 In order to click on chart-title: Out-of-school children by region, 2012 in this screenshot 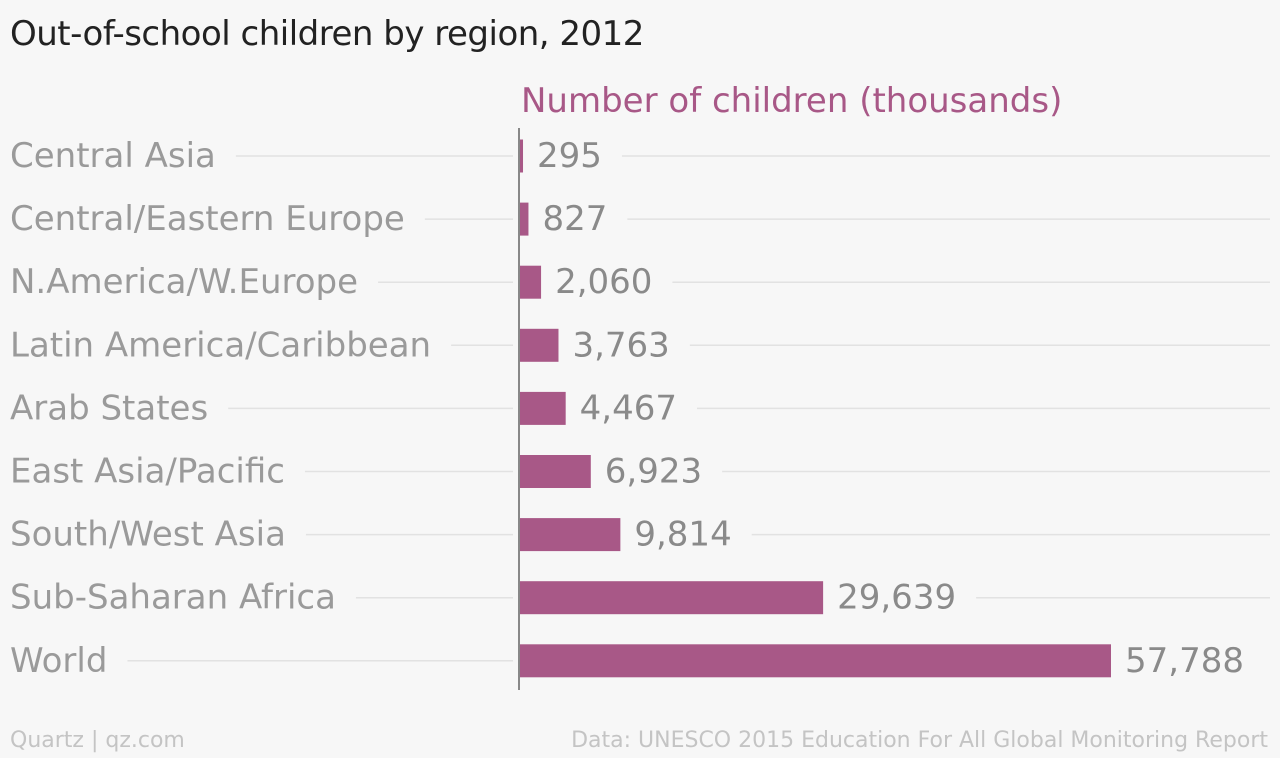, I will do `click(327, 34)`.